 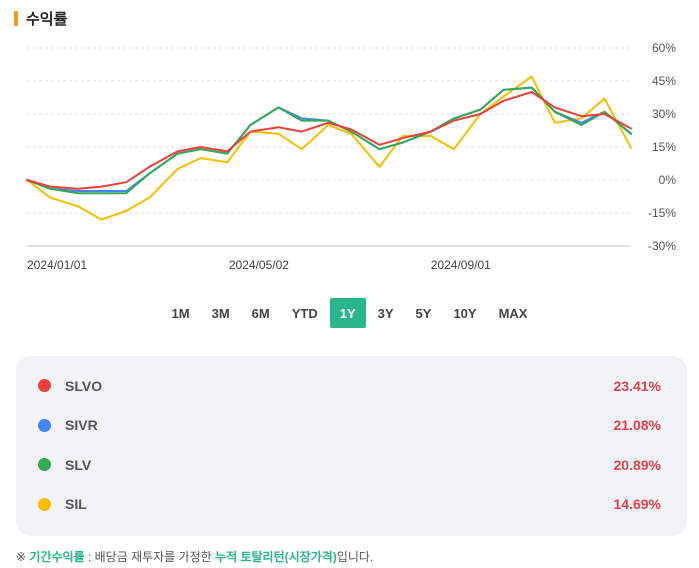 I want to click on legend-dot-slv, so click(x=44, y=465).